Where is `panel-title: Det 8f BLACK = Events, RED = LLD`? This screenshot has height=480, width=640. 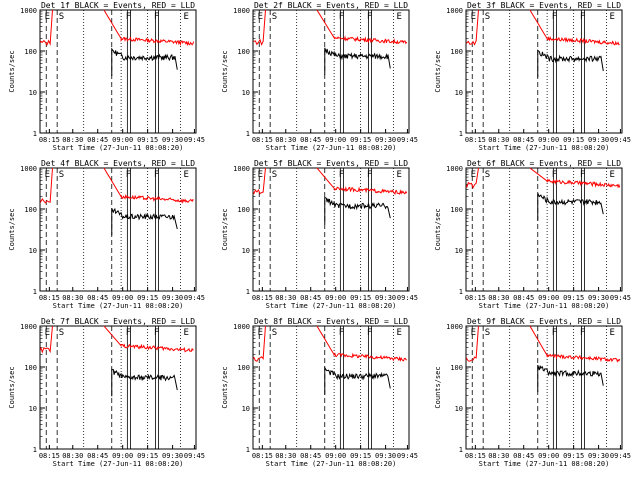 panel-title: Det 8f BLACK = Events, RED = LLD is located at coordinates (331, 321).